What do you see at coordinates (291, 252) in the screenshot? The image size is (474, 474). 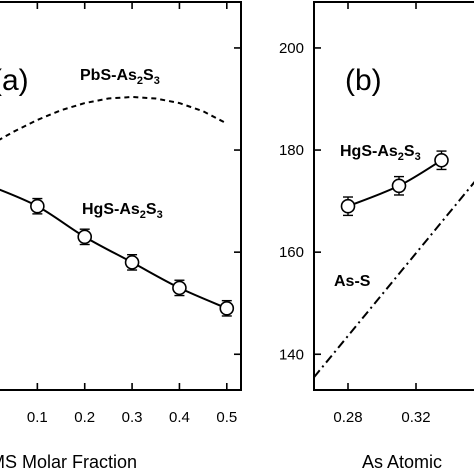 I see `panel-b-y-tick-label: 160` at bounding box center [291, 252].